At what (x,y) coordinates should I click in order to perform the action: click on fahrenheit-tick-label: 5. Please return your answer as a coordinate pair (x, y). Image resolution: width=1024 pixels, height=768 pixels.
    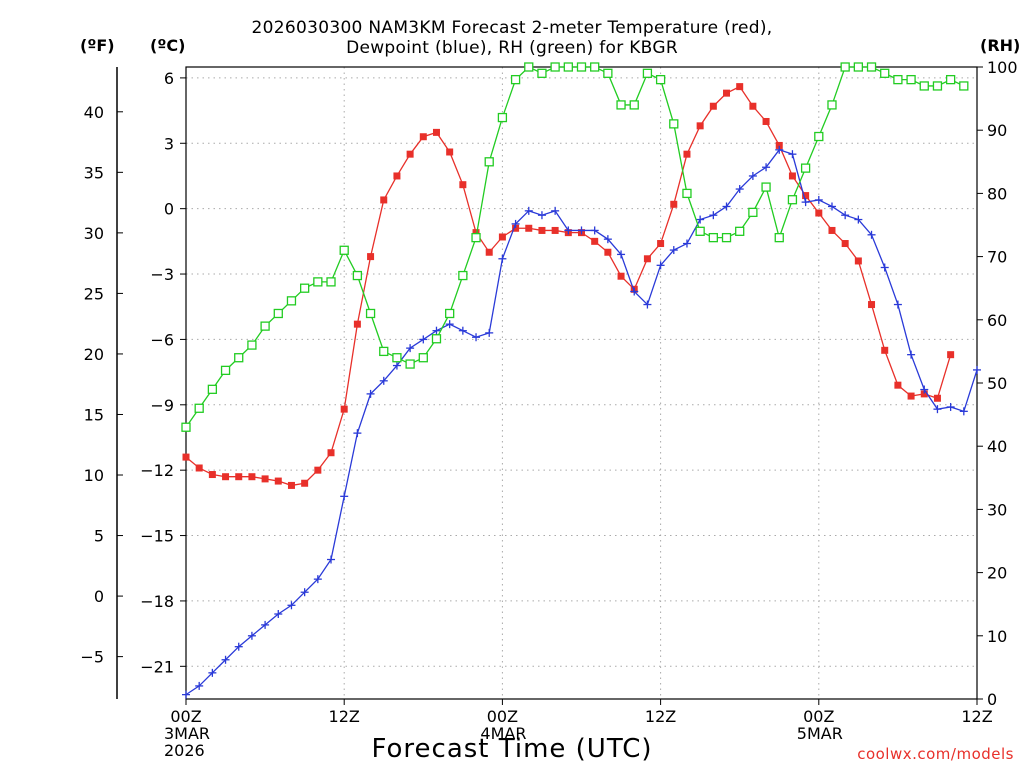
    Looking at the image, I should click on (99, 536).